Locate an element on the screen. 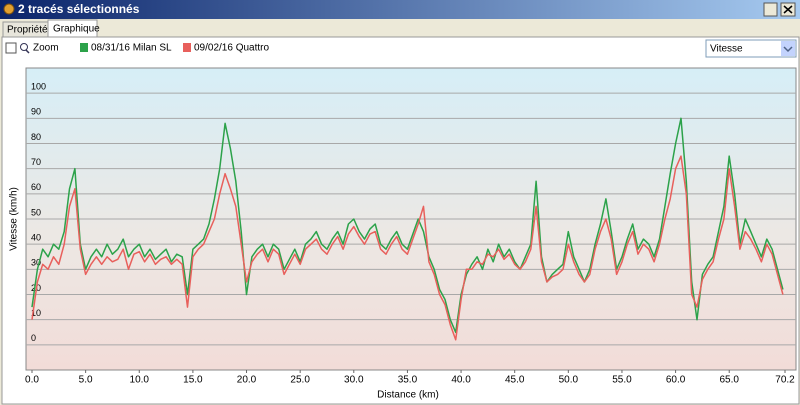  x-tick-label: 30.0 is located at coordinates (354, 380).